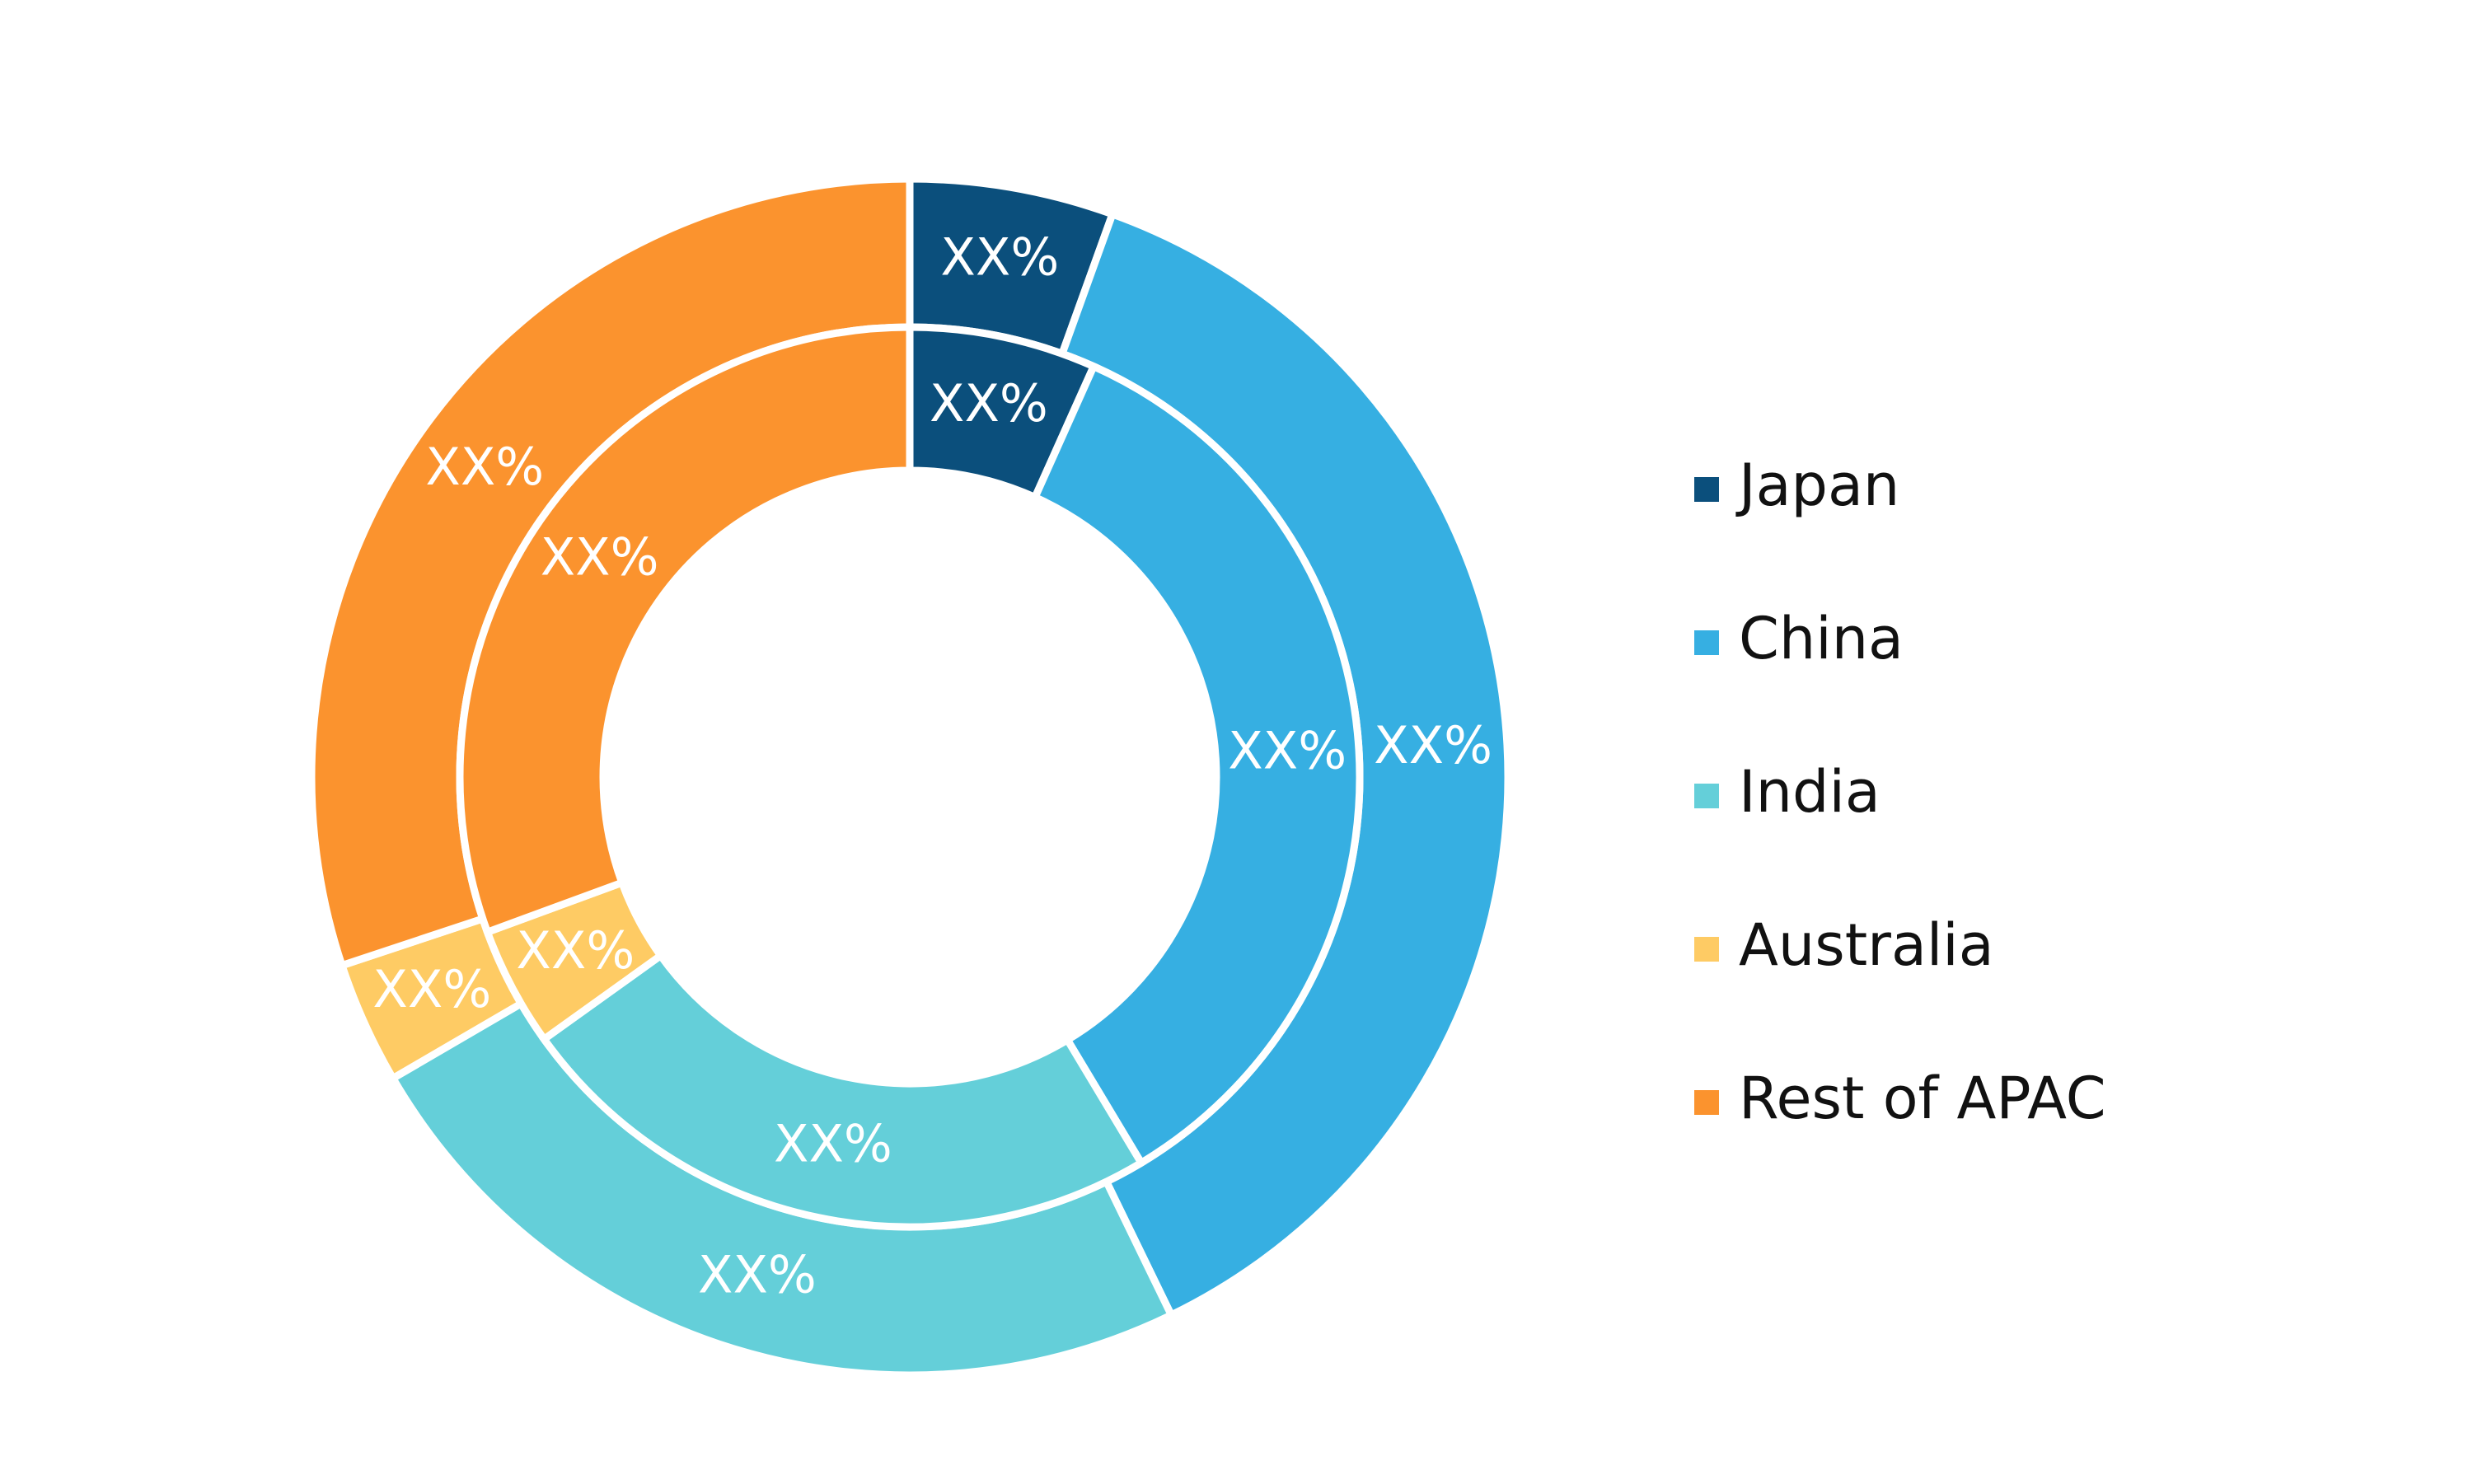  What do you see at coordinates (1817, 485) in the screenshot?
I see `legend-label: Japan` at bounding box center [1817, 485].